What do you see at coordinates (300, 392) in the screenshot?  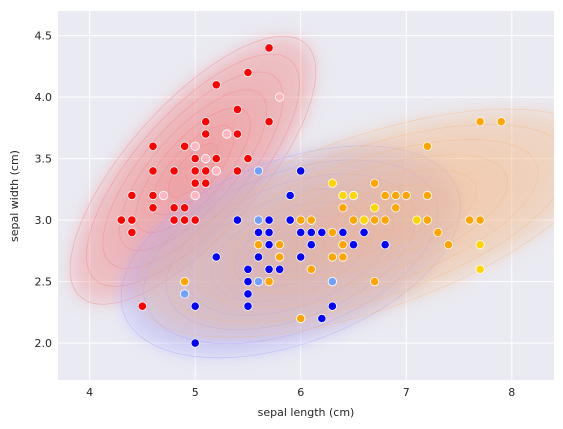 I see `x-tick-label: 6` at bounding box center [300, 392].